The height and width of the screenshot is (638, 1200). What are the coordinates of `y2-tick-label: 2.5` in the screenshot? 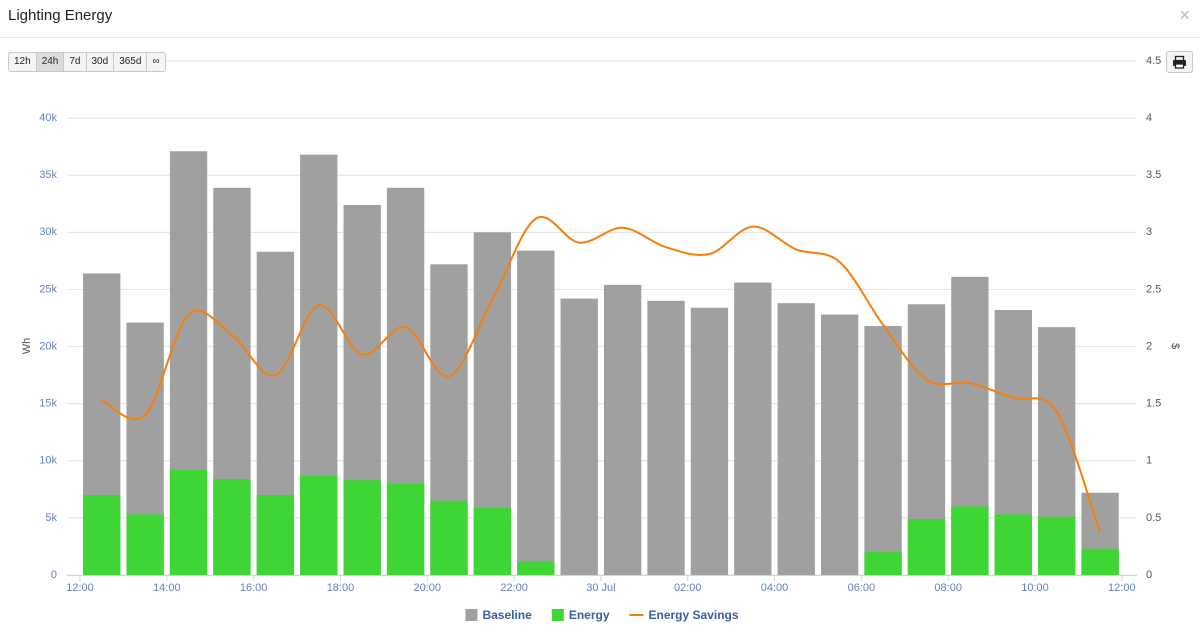 It's located at (1153, 289).